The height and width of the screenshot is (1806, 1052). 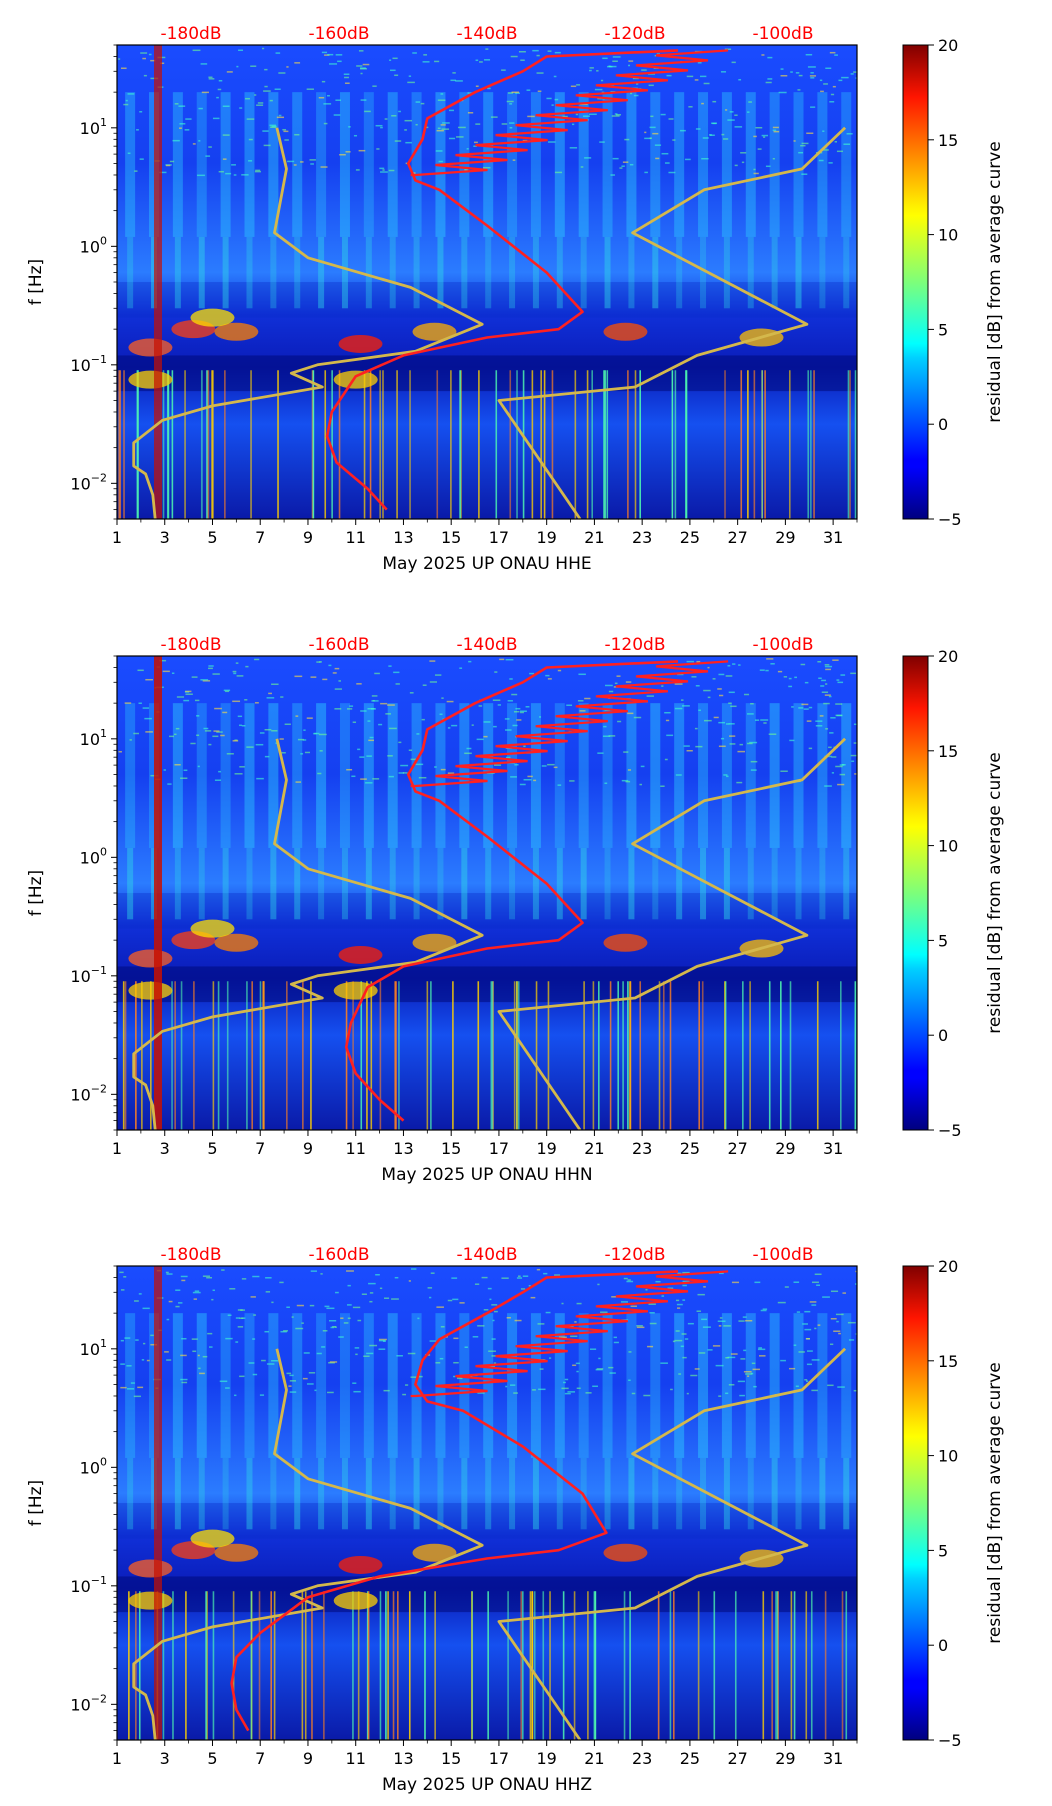 What do you see at coordinates (338, 34) in the screenshot?
I see `db-scale-label: -160dB` at bounding box center [338, 34].